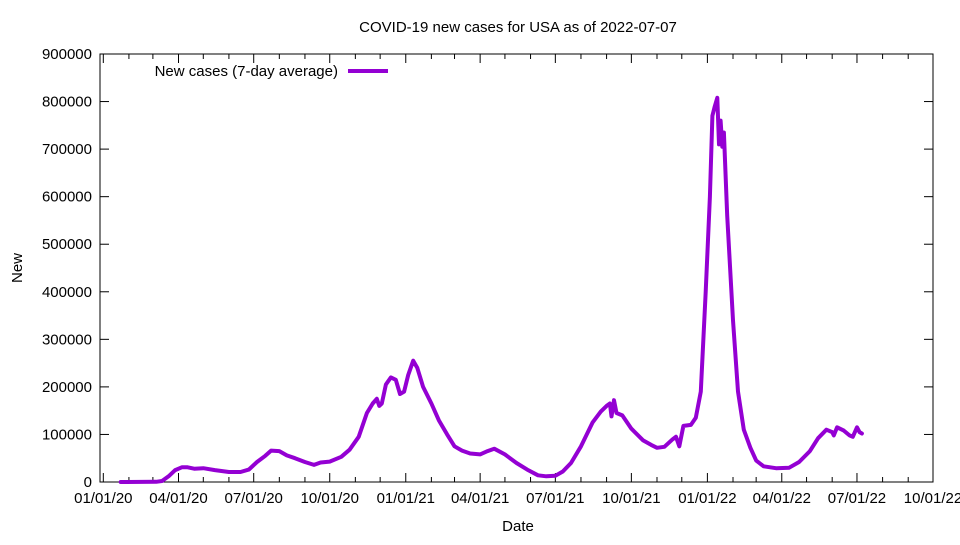  I want to click on y-tick-label: 700000, so click(67, 149).